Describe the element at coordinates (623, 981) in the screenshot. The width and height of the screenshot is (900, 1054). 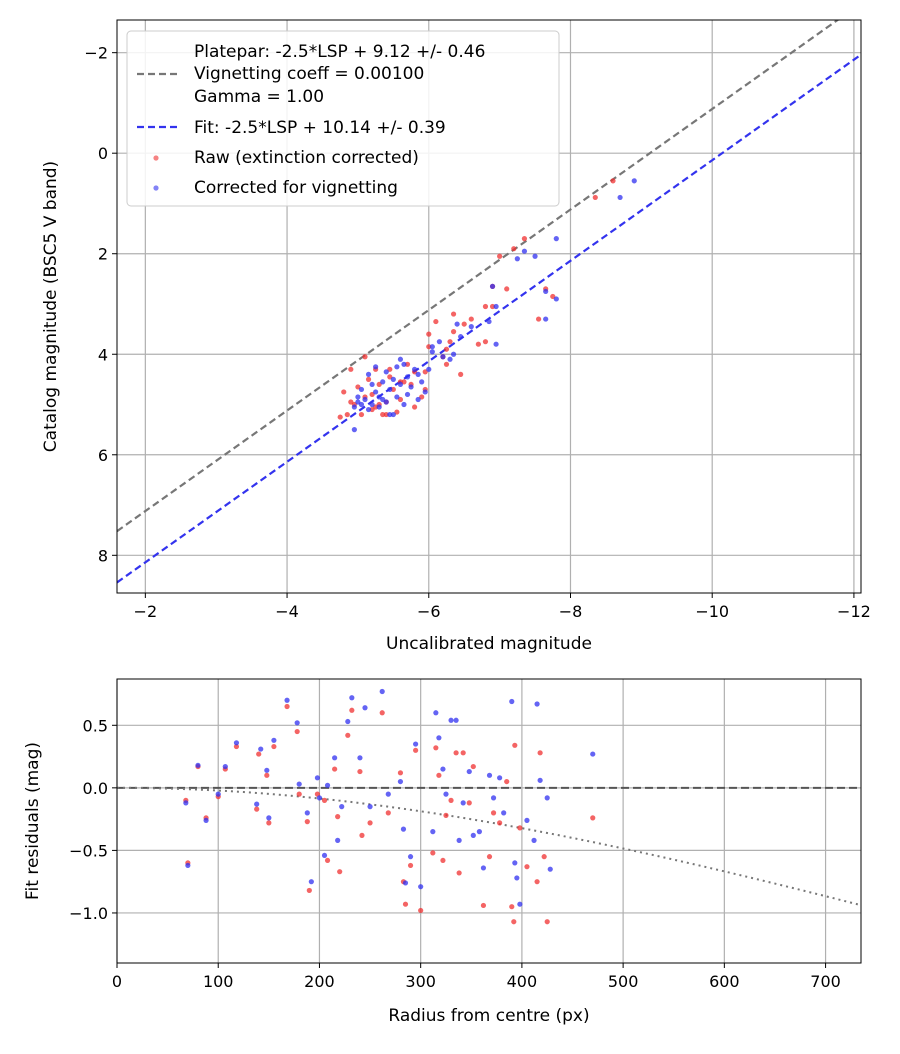
I see `x-tick-label: 500` at that location.